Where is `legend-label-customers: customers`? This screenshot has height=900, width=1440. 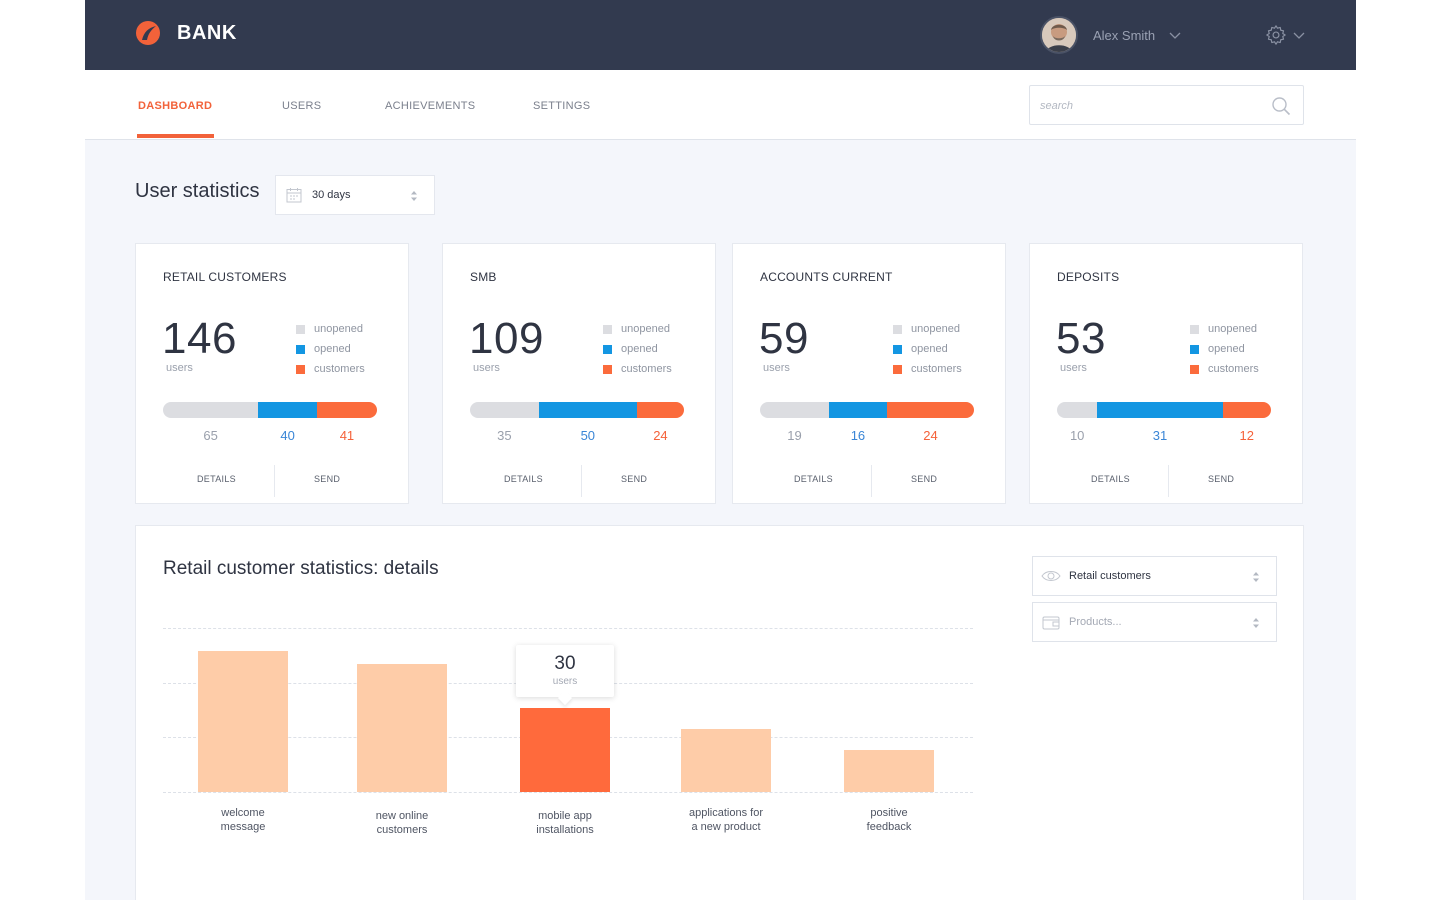 legend-label-customers: customers is located at coordinates (1233, 369).